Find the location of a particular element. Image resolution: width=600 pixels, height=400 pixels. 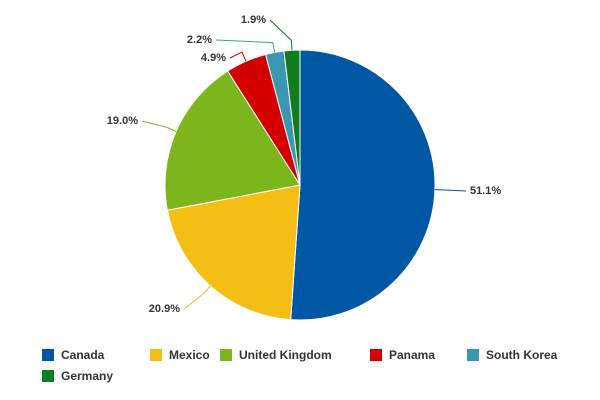

data-label: 51.1% is located at coordinates (485, 191).